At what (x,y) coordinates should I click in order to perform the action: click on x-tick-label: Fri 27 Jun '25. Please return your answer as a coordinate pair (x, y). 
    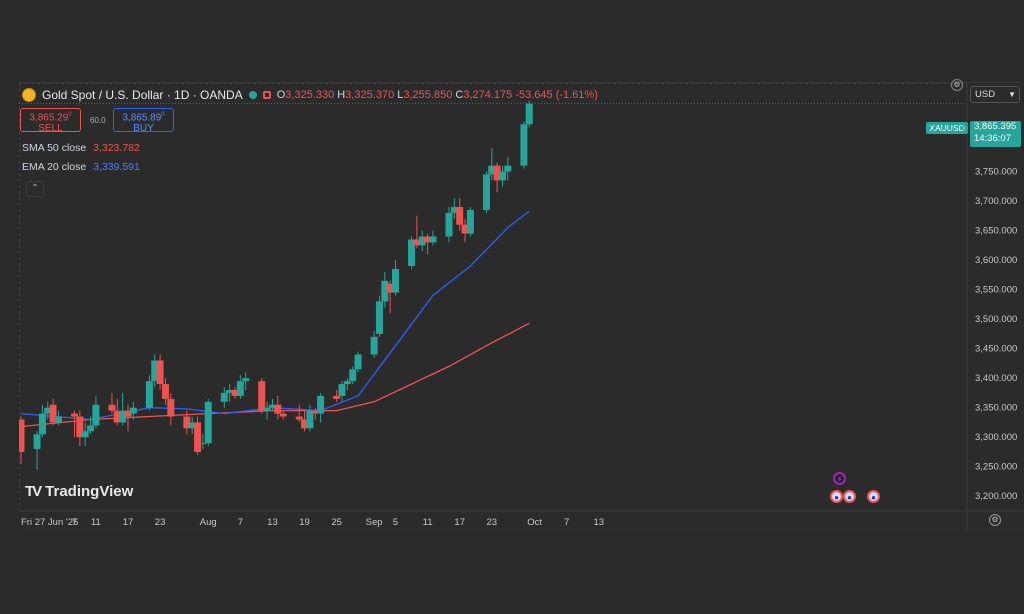
    Looking at the image, I should click on (49, 522).